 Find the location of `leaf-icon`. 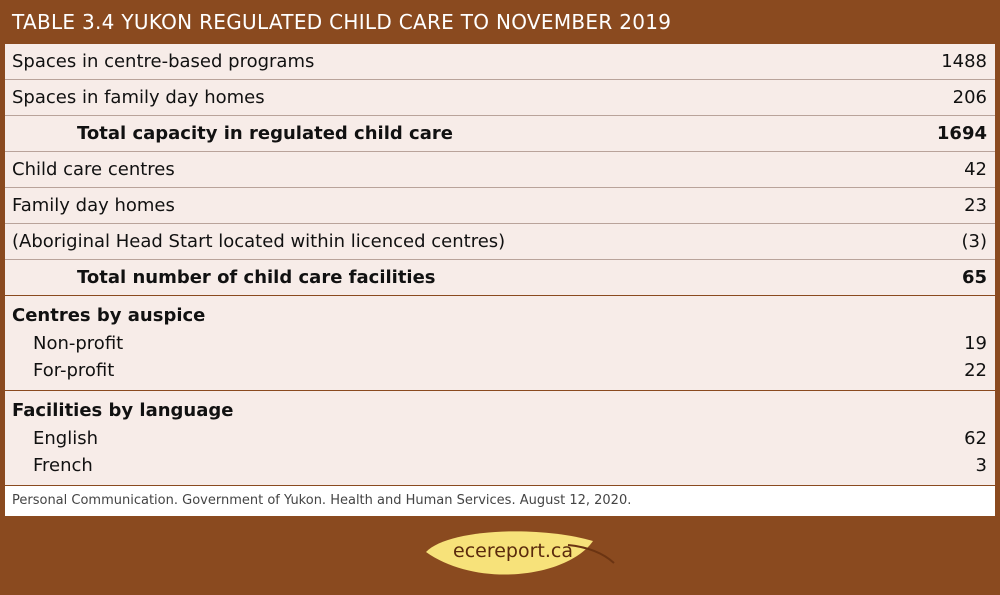

leaf-icon is located at coordinates (509, 553).